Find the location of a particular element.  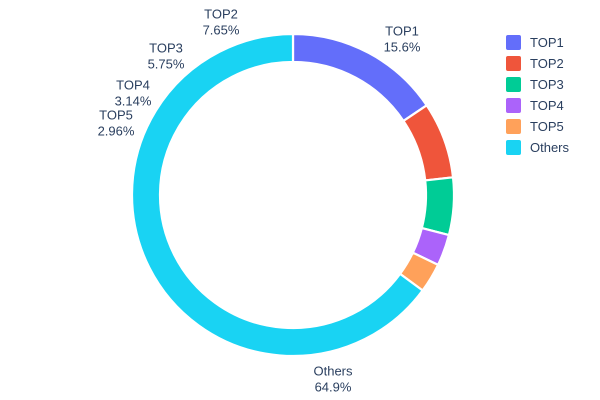

slice-percent-top2: 7.65% is located at coordinates (221, 29).